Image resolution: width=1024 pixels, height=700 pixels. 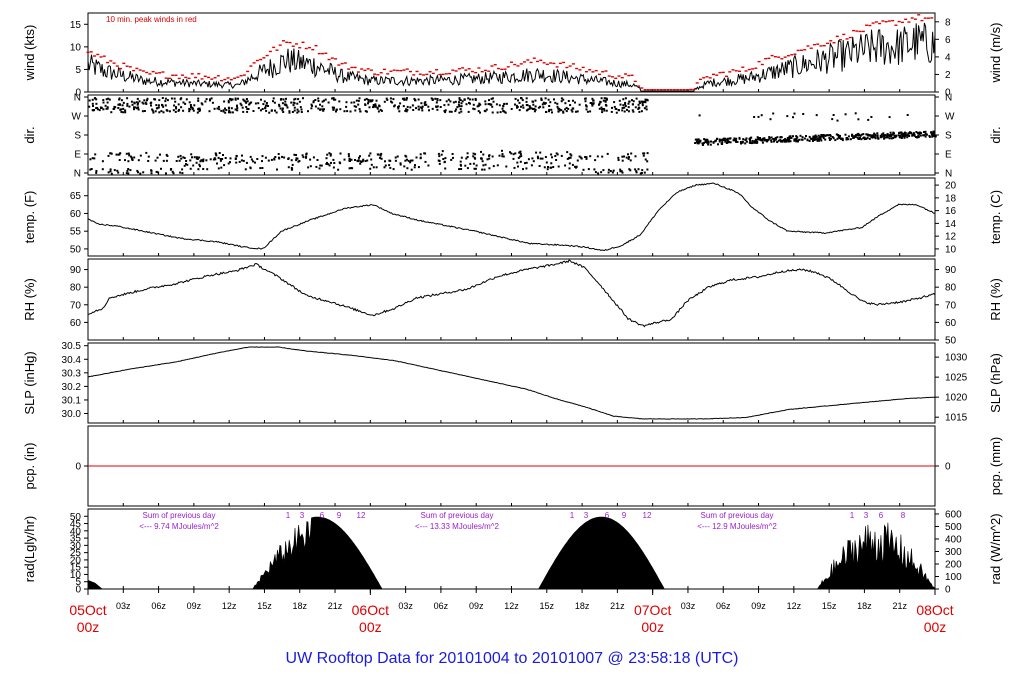 What do you see at coordinates (948, 136) in the screenshot?
I see `dir-ytick-label-right: S` at bounding box center [948, 136].